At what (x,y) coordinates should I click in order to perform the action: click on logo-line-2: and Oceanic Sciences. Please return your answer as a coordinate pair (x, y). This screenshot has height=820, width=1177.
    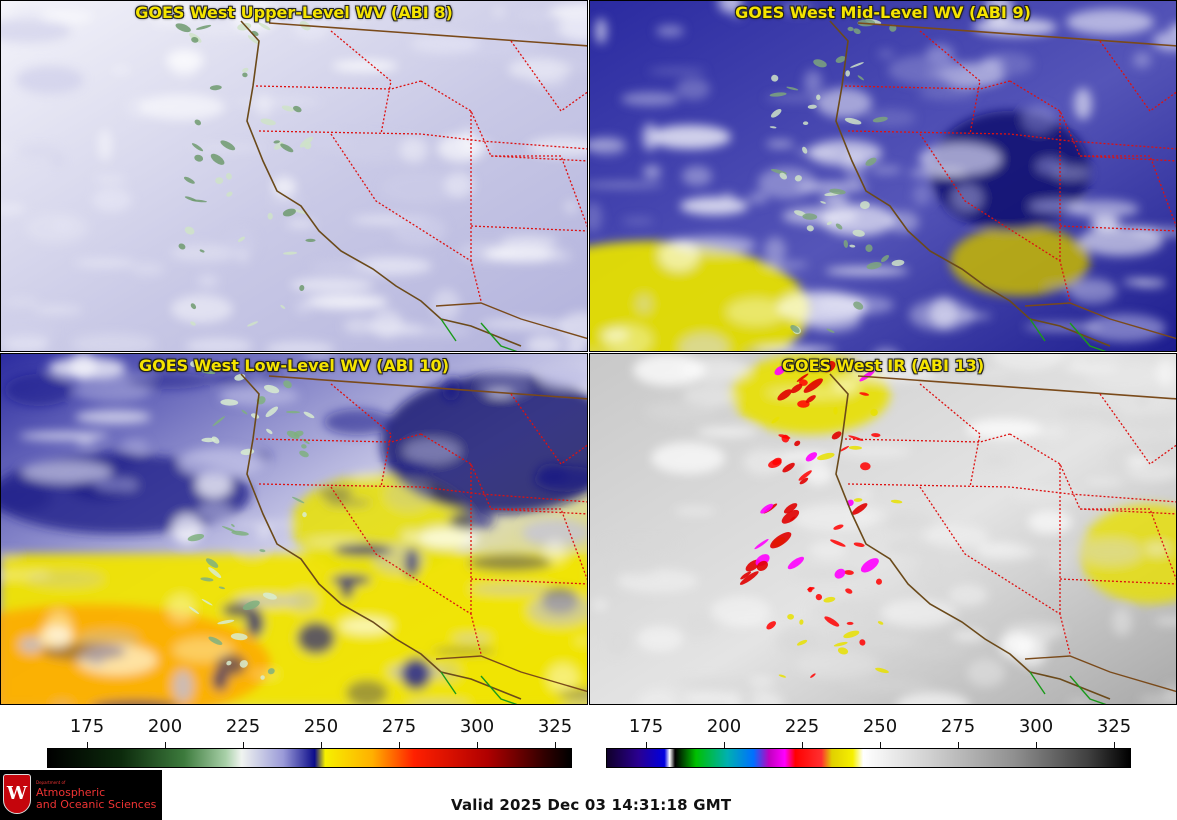
    Looking at the image, I should click on (96, 804).